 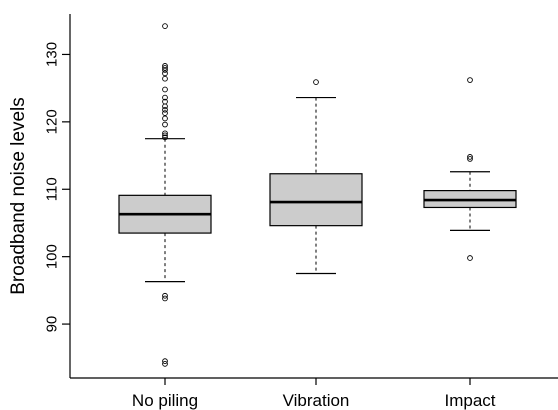 What do you see at coordinates (316, 400) in the screenshot?
I see `x-tick-label: Vibration` at bounding box center [316, 400].